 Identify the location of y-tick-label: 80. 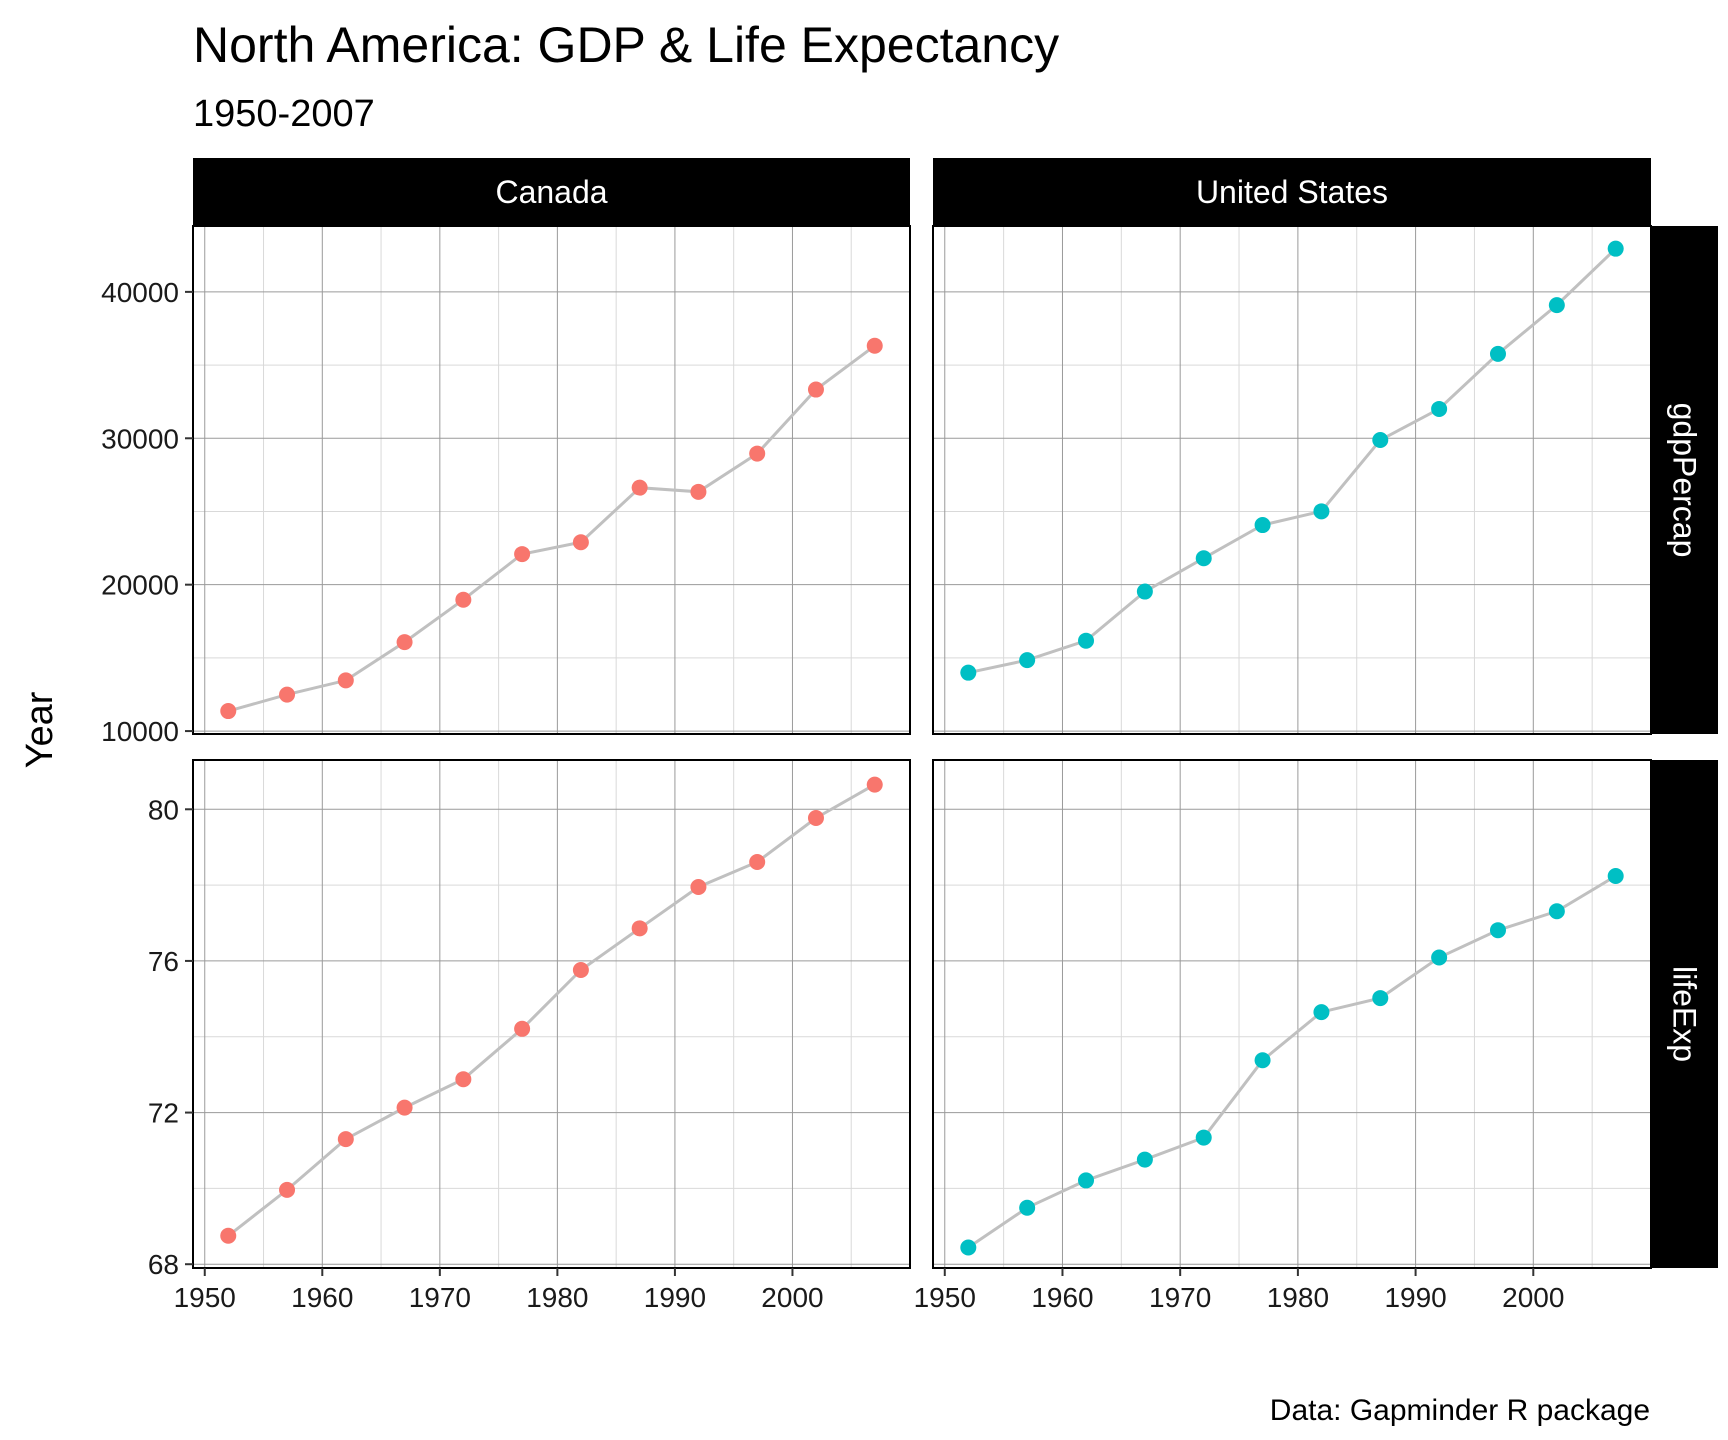
(163, 809).